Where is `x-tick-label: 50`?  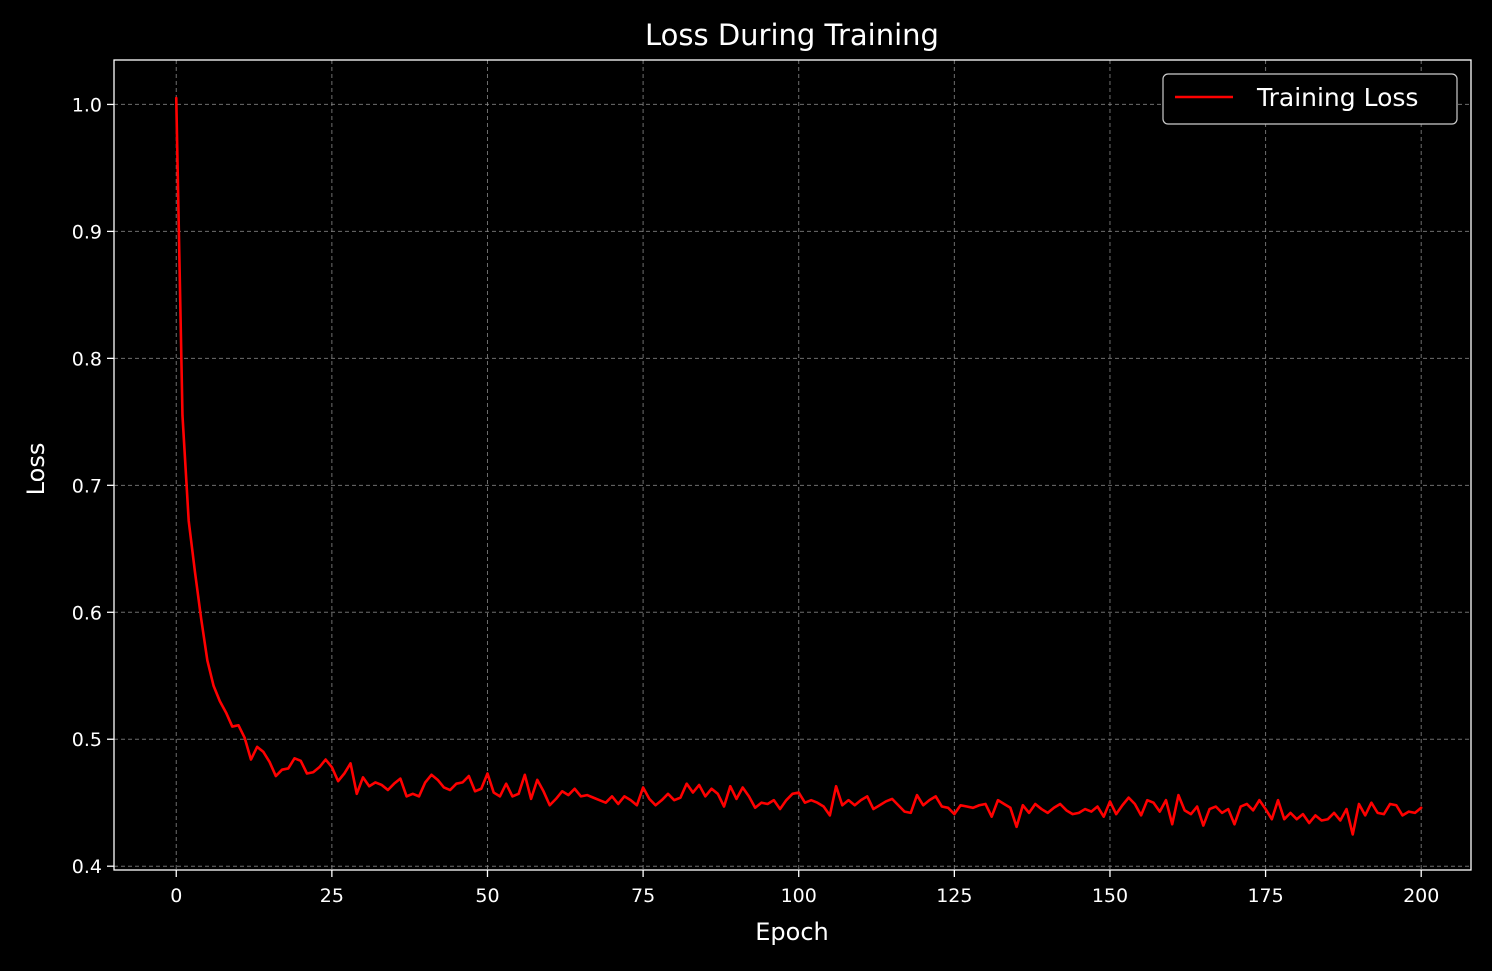 x-tick-label: 50 is located at coordinates (487, 896).